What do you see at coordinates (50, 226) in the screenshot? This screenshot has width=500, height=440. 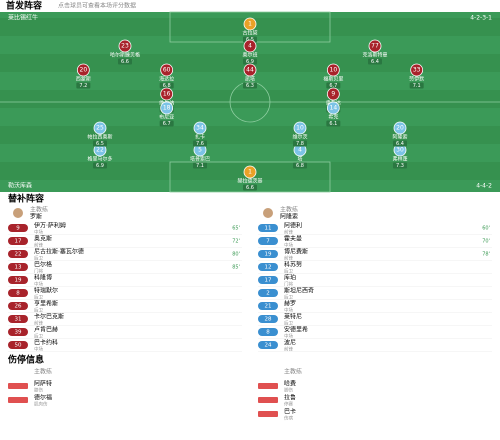 I see `sub-name: 伊万·萨利姆` at bounding box center [50, 226].